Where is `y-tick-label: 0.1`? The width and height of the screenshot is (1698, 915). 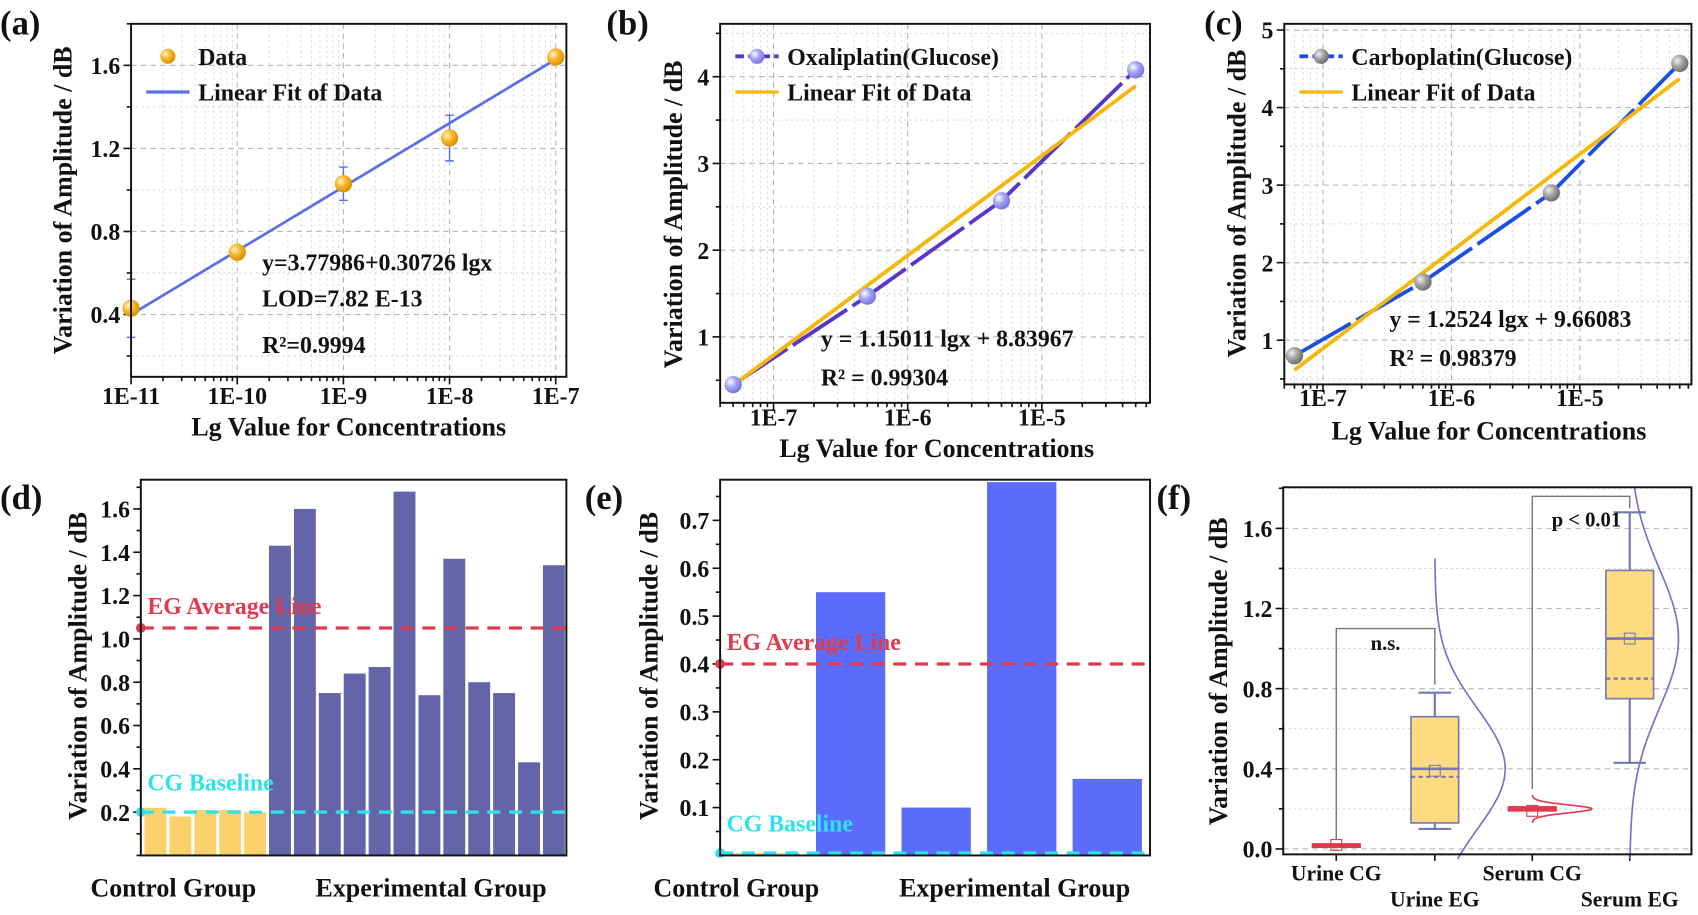 y-tick-label: 0.1 is located at coordinates (695, 809).